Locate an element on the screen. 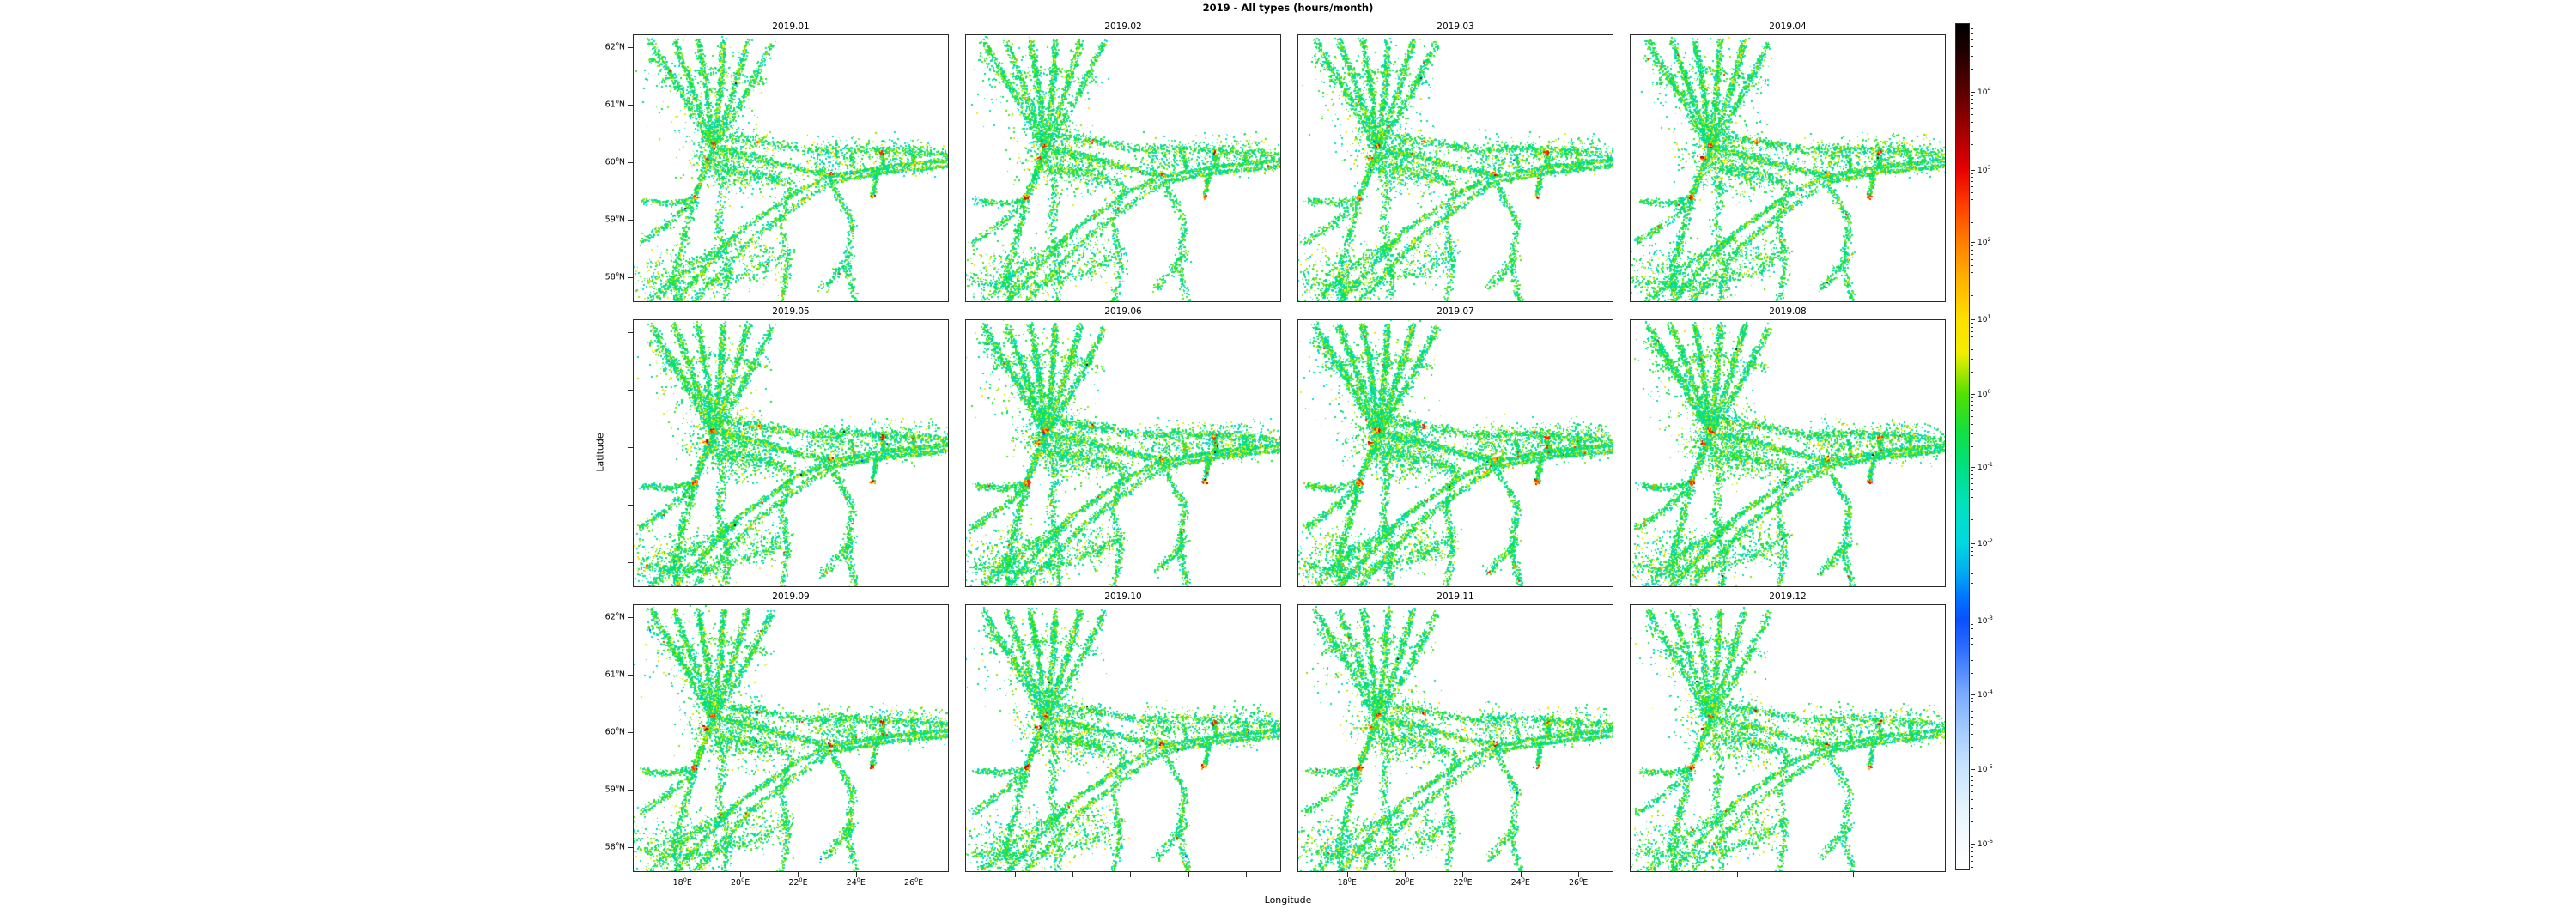  y-axis-label: Latitude is located at coordinates (600, 453).